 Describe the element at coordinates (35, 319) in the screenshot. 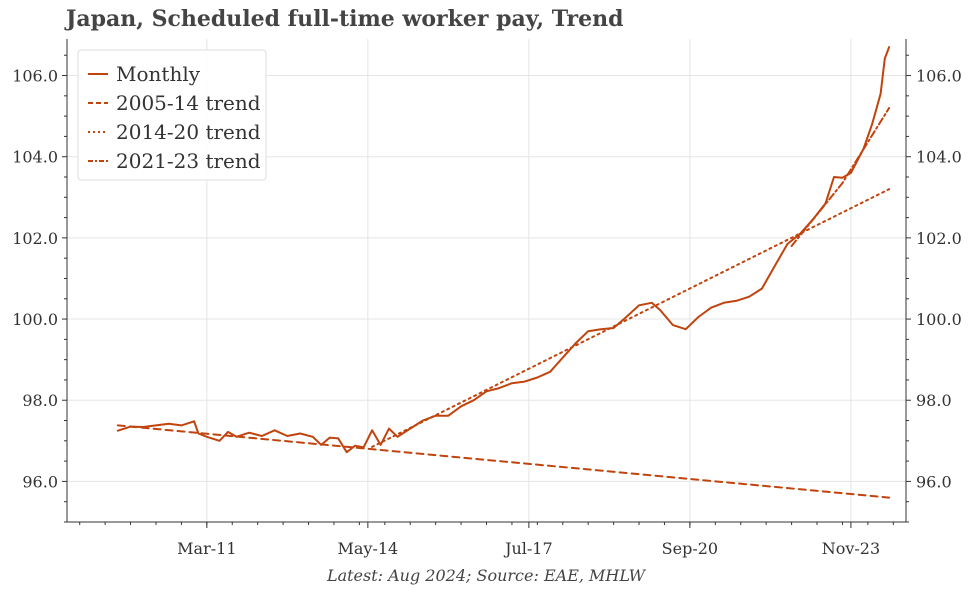

I see `y-tick-label-left: 100.0` at that location.